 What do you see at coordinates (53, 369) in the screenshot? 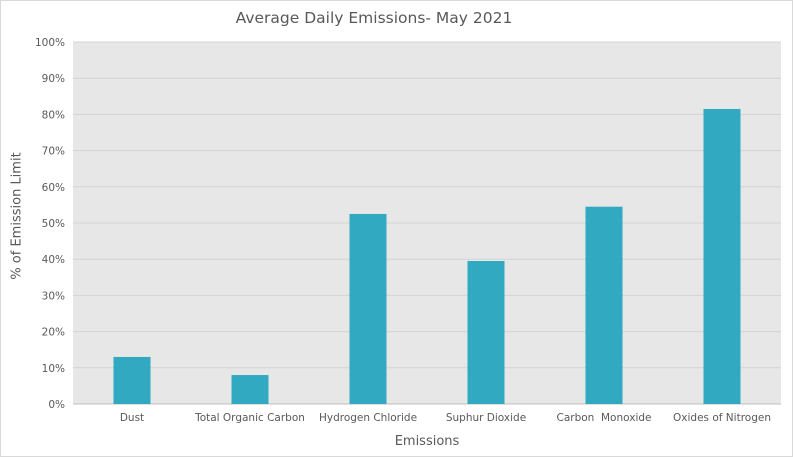
I see `y-tick-label: 10%` at bounding box center [53, 369].